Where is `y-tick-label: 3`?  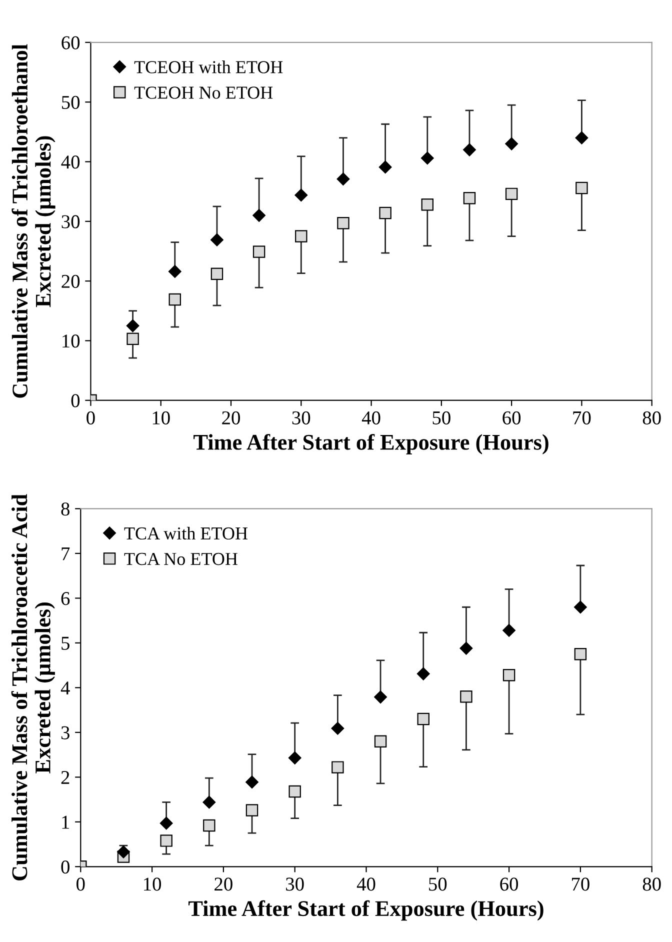 y-tick-label: 3 is located at coordinates (65, 733).